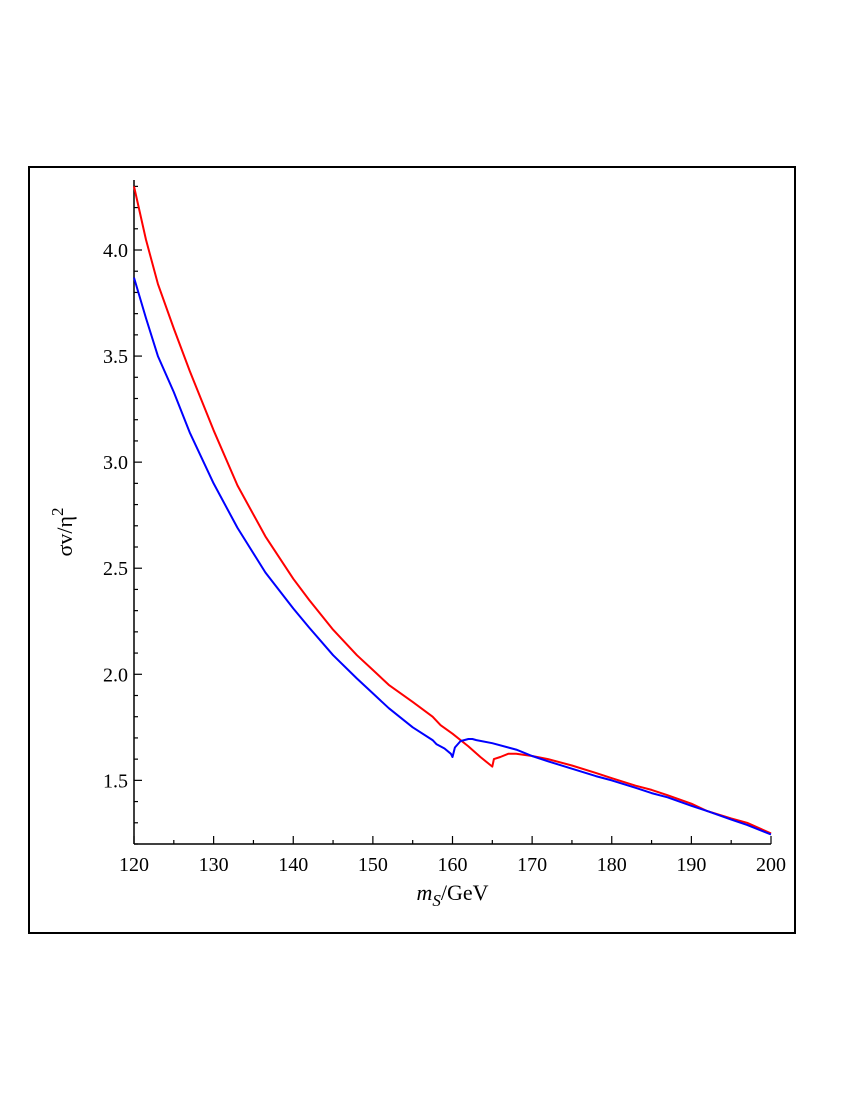 This screenshot has height=1100, width=850. I want to click on x-tick-label: 140, so click(293, 865).